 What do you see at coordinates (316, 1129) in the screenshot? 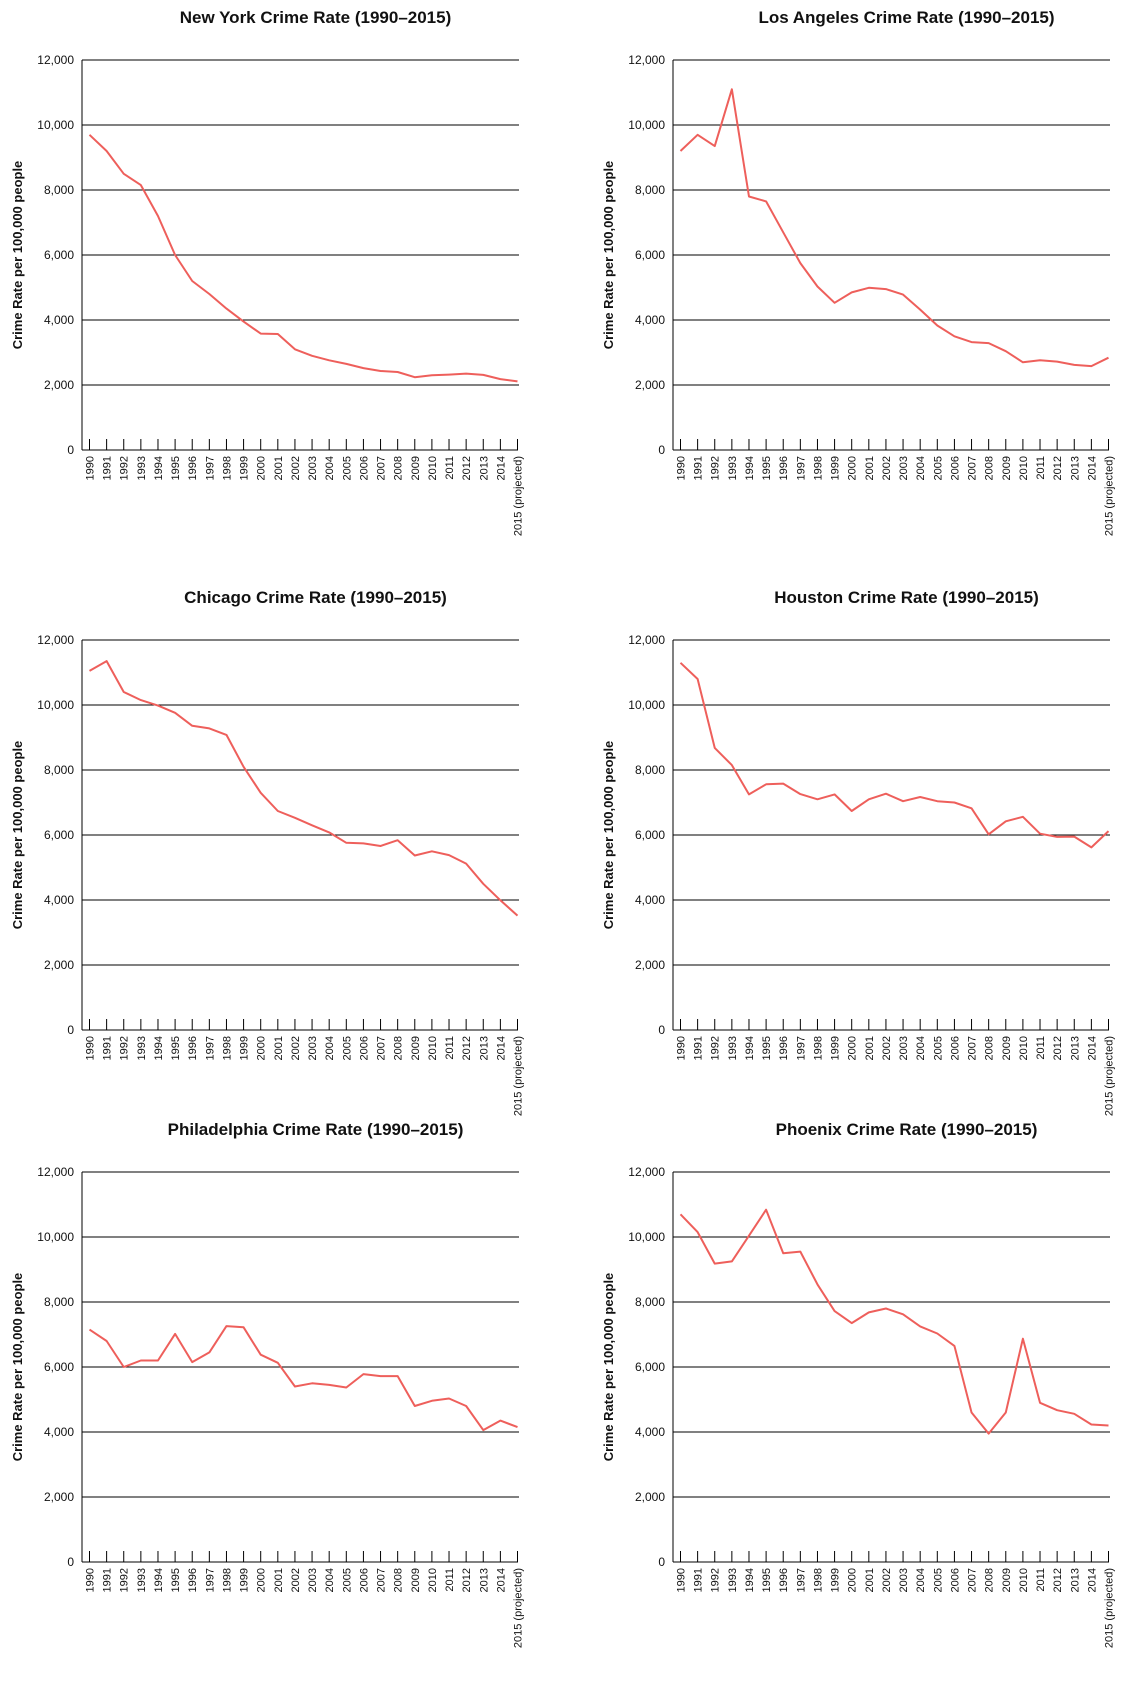
I see `chart-title: Philadelphia Crime Rate (1990–2015)` at bounding box center [316, 1129].